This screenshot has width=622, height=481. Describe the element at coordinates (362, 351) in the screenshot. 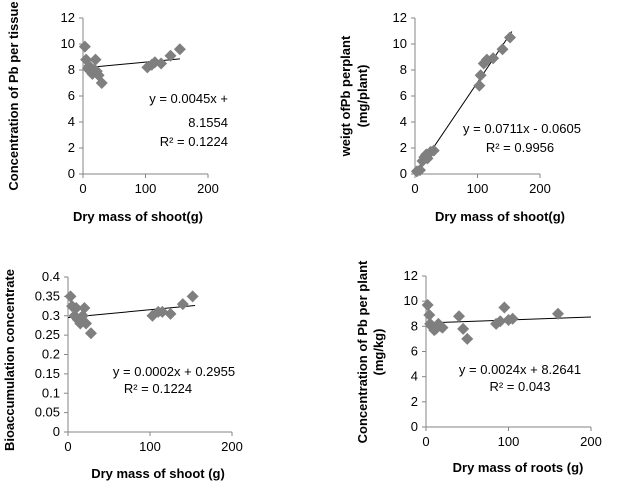

I see `chart4-y-axis-title: Concentration of Pb per plant` at that location.